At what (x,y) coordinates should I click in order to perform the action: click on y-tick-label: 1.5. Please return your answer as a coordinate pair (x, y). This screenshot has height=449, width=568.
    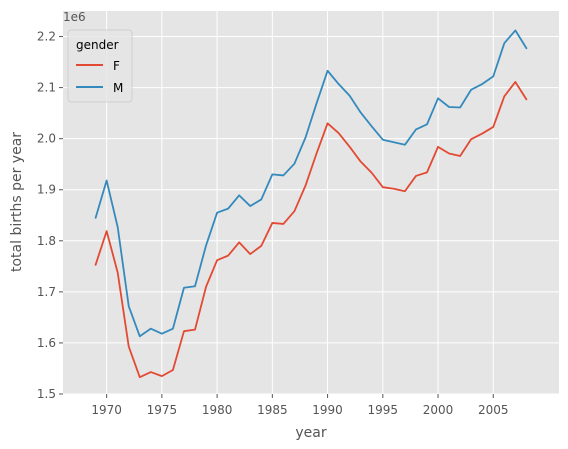
    Looking at the image, I should click on (46, 394).